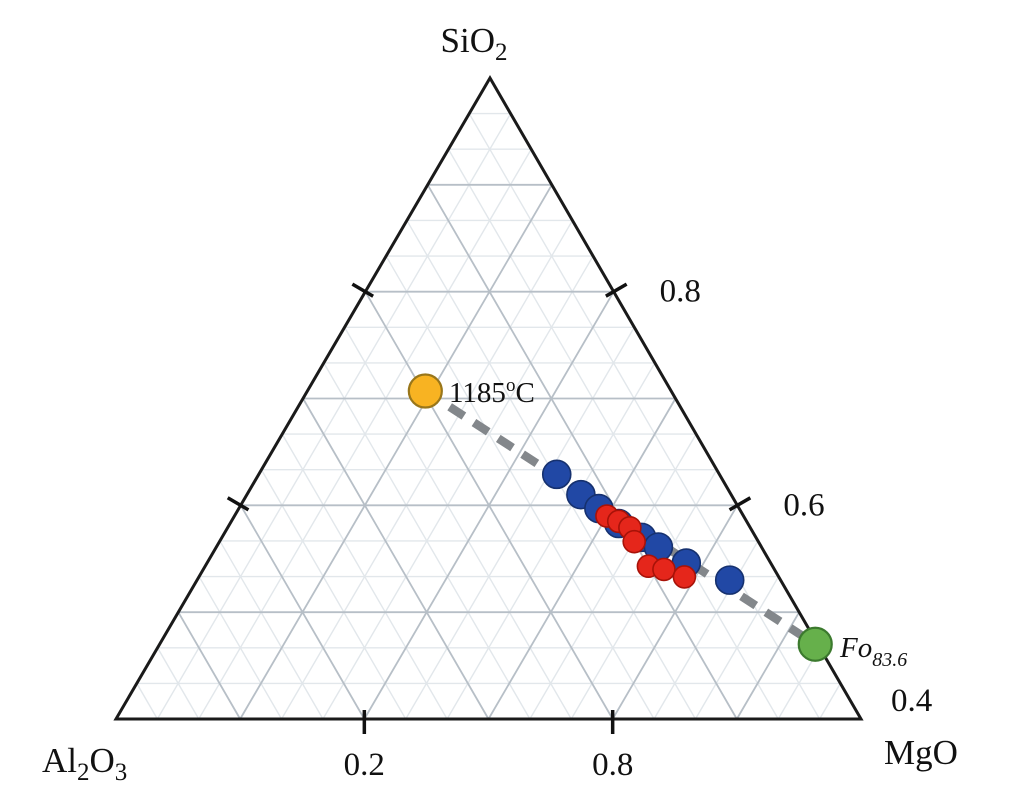 Image resolution: width=1010 pixels, height=808 pixels. What do you see at coordinates (911, 701) in the screenshot?
I see `tick-label: 0.4` at bounding box center [911, 701].